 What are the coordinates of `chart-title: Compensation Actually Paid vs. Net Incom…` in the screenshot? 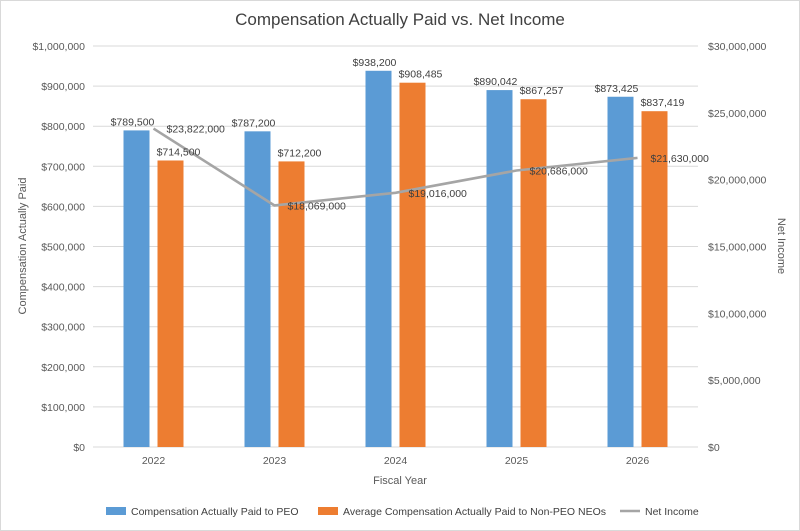 It's located at (400, 19).